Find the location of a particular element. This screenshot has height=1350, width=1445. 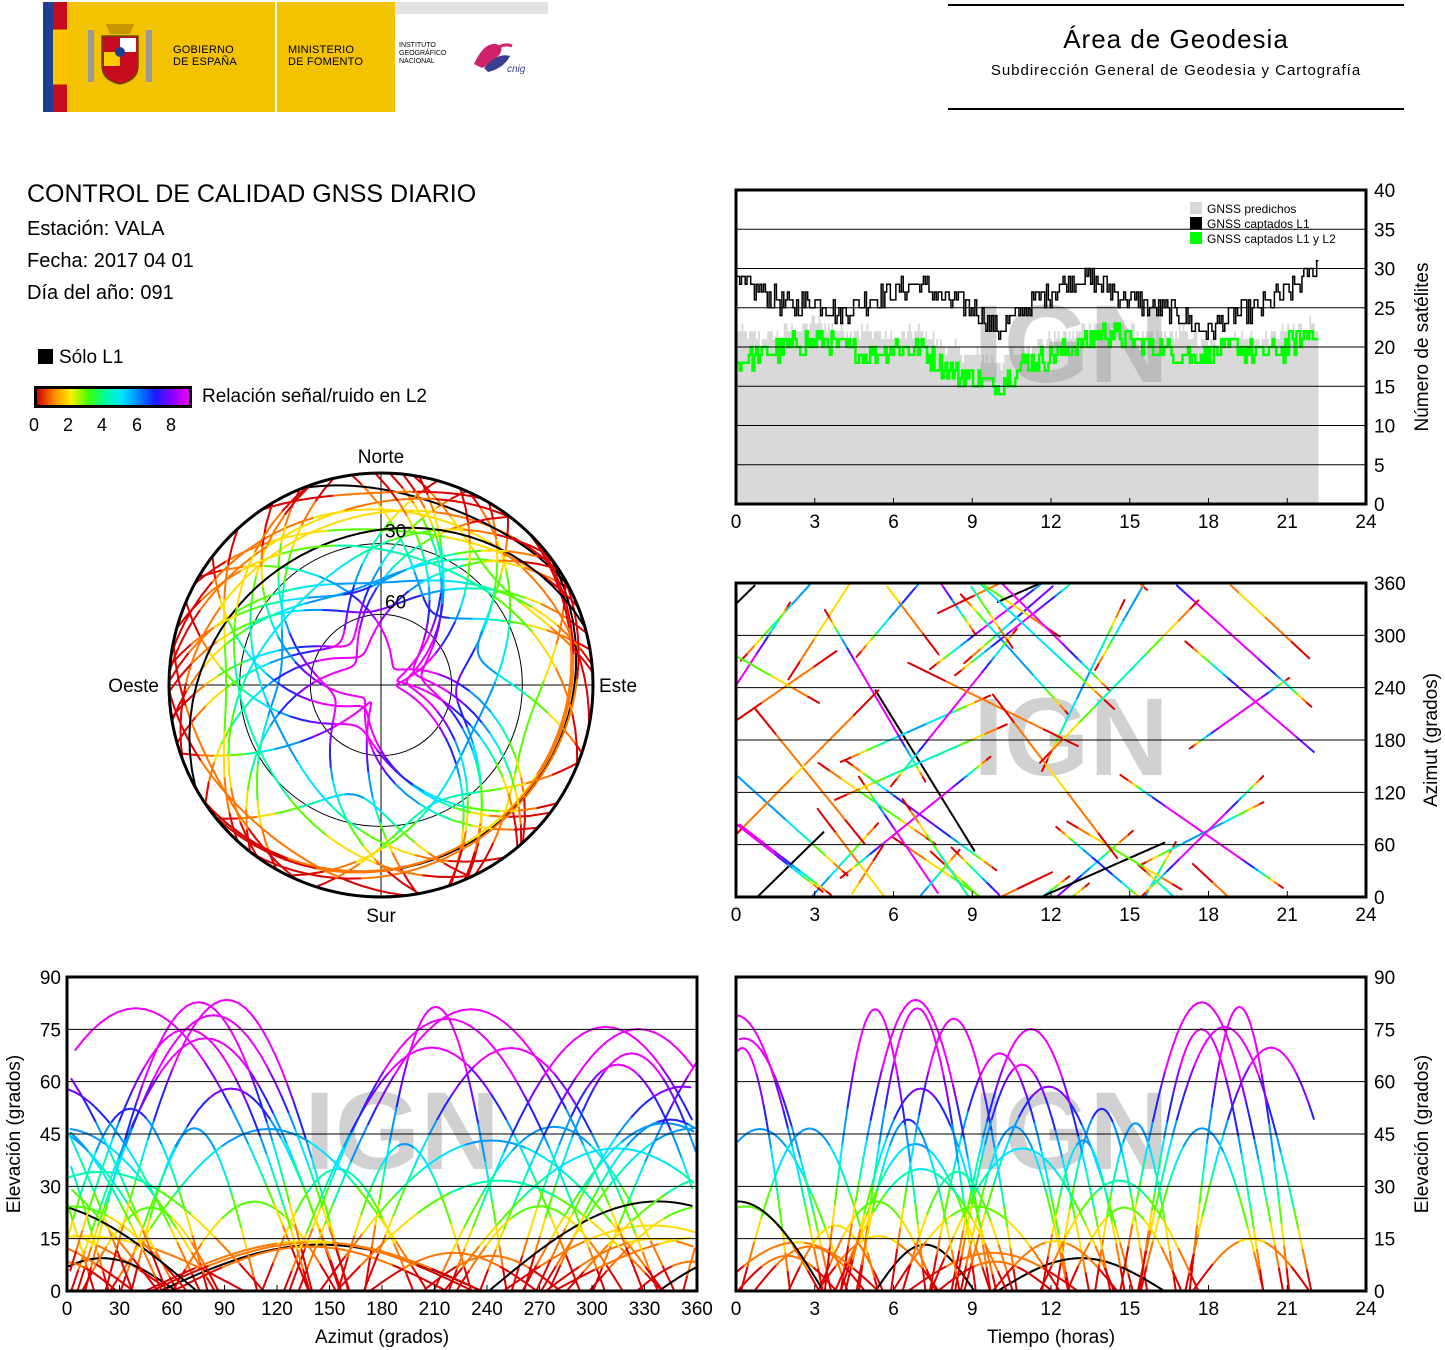

satellite-count-xtick-label: 12 is located at coordinates (1050, 522).